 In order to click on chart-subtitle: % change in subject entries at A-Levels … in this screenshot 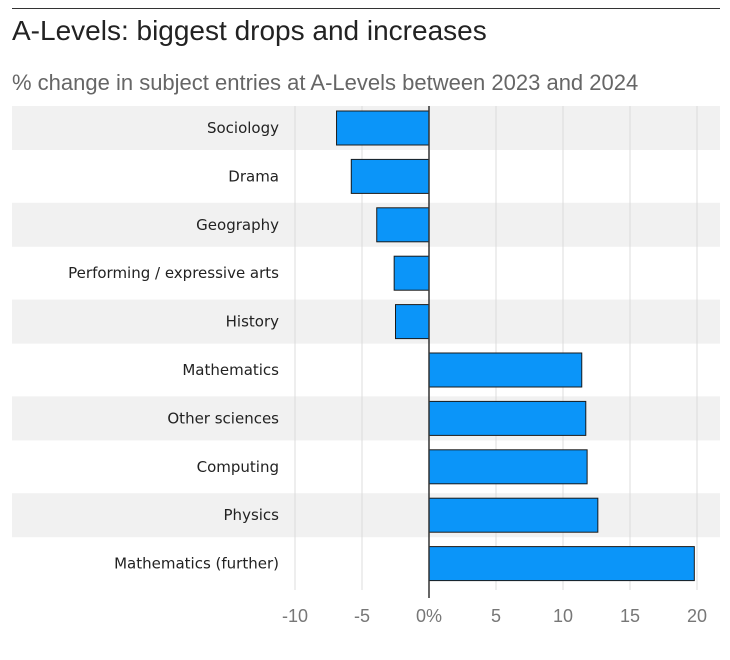, I will do `click(325, 82)`.